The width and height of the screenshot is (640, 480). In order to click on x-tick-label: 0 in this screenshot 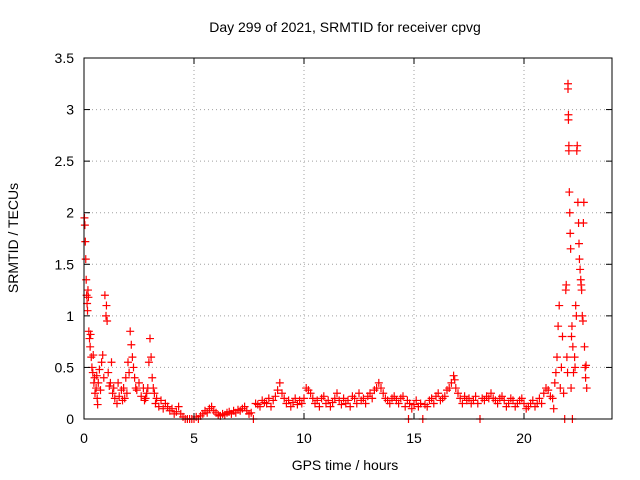, I will do `click(84, 438)`.